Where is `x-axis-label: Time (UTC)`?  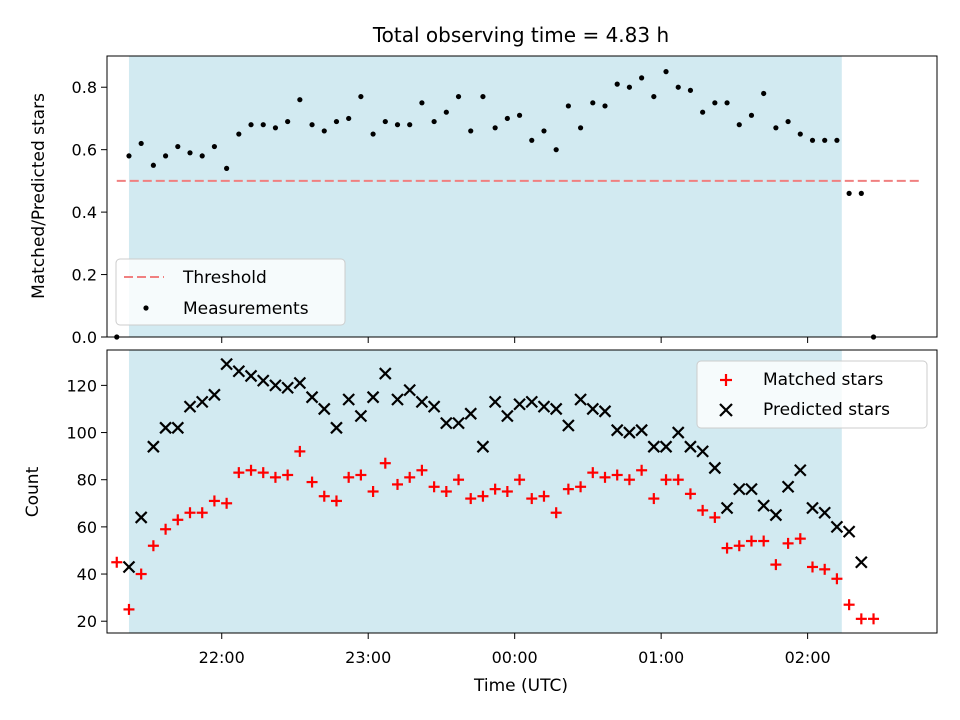
x-axis-label: Time (UTC) is located at coordinates (520, 686).